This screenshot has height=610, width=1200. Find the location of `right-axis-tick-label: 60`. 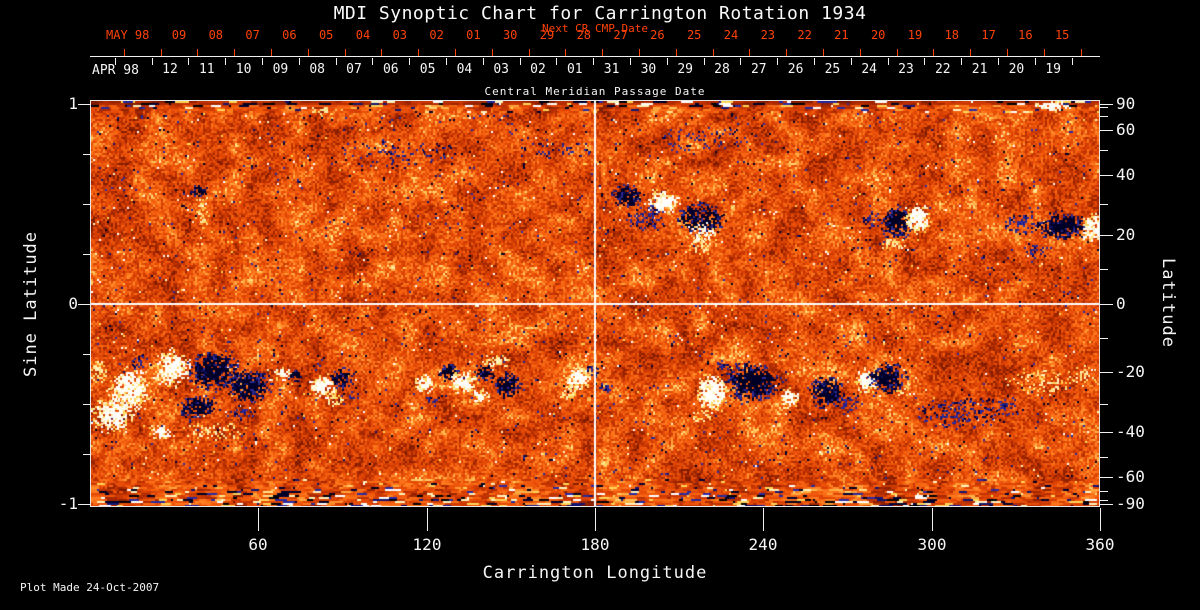

right-axis-tick-label: 60 is located at coordinates (1126, 129).